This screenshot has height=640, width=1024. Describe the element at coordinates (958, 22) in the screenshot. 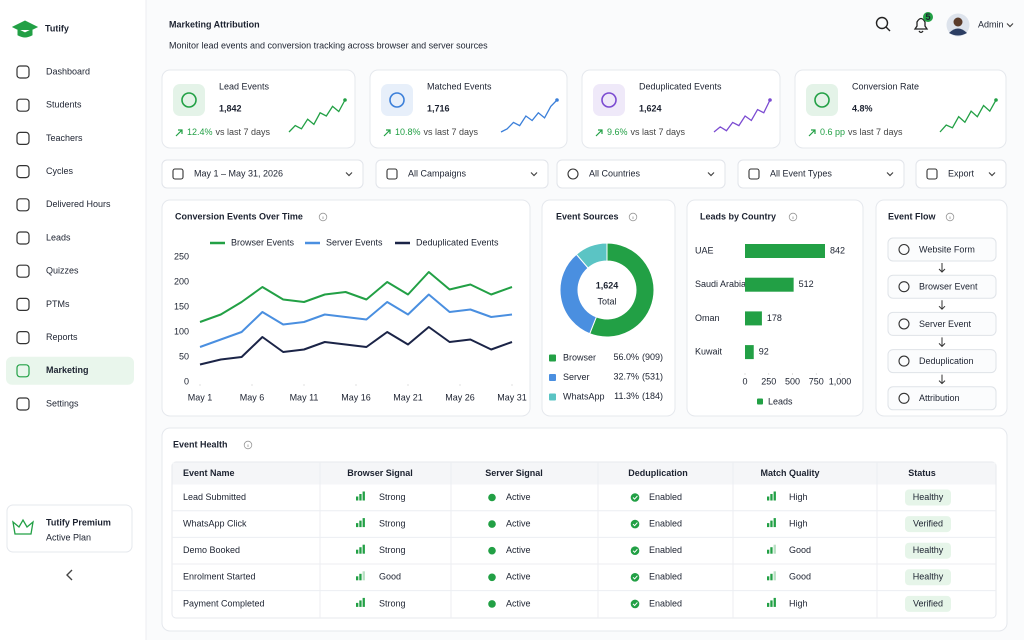

I see `avatar-head` at that location.